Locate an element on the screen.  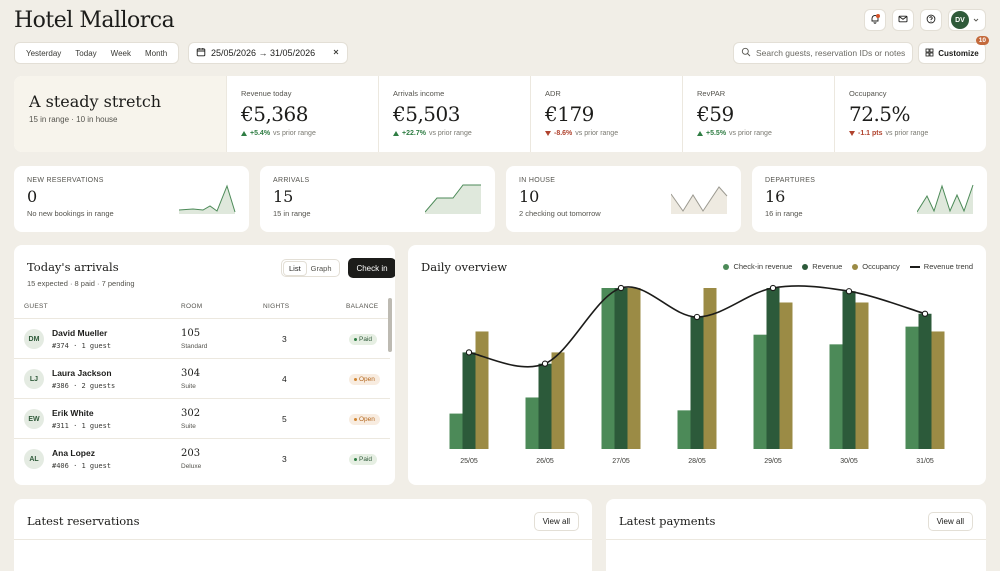
panel-title: Daily overview is located at coordinates (464, 267).